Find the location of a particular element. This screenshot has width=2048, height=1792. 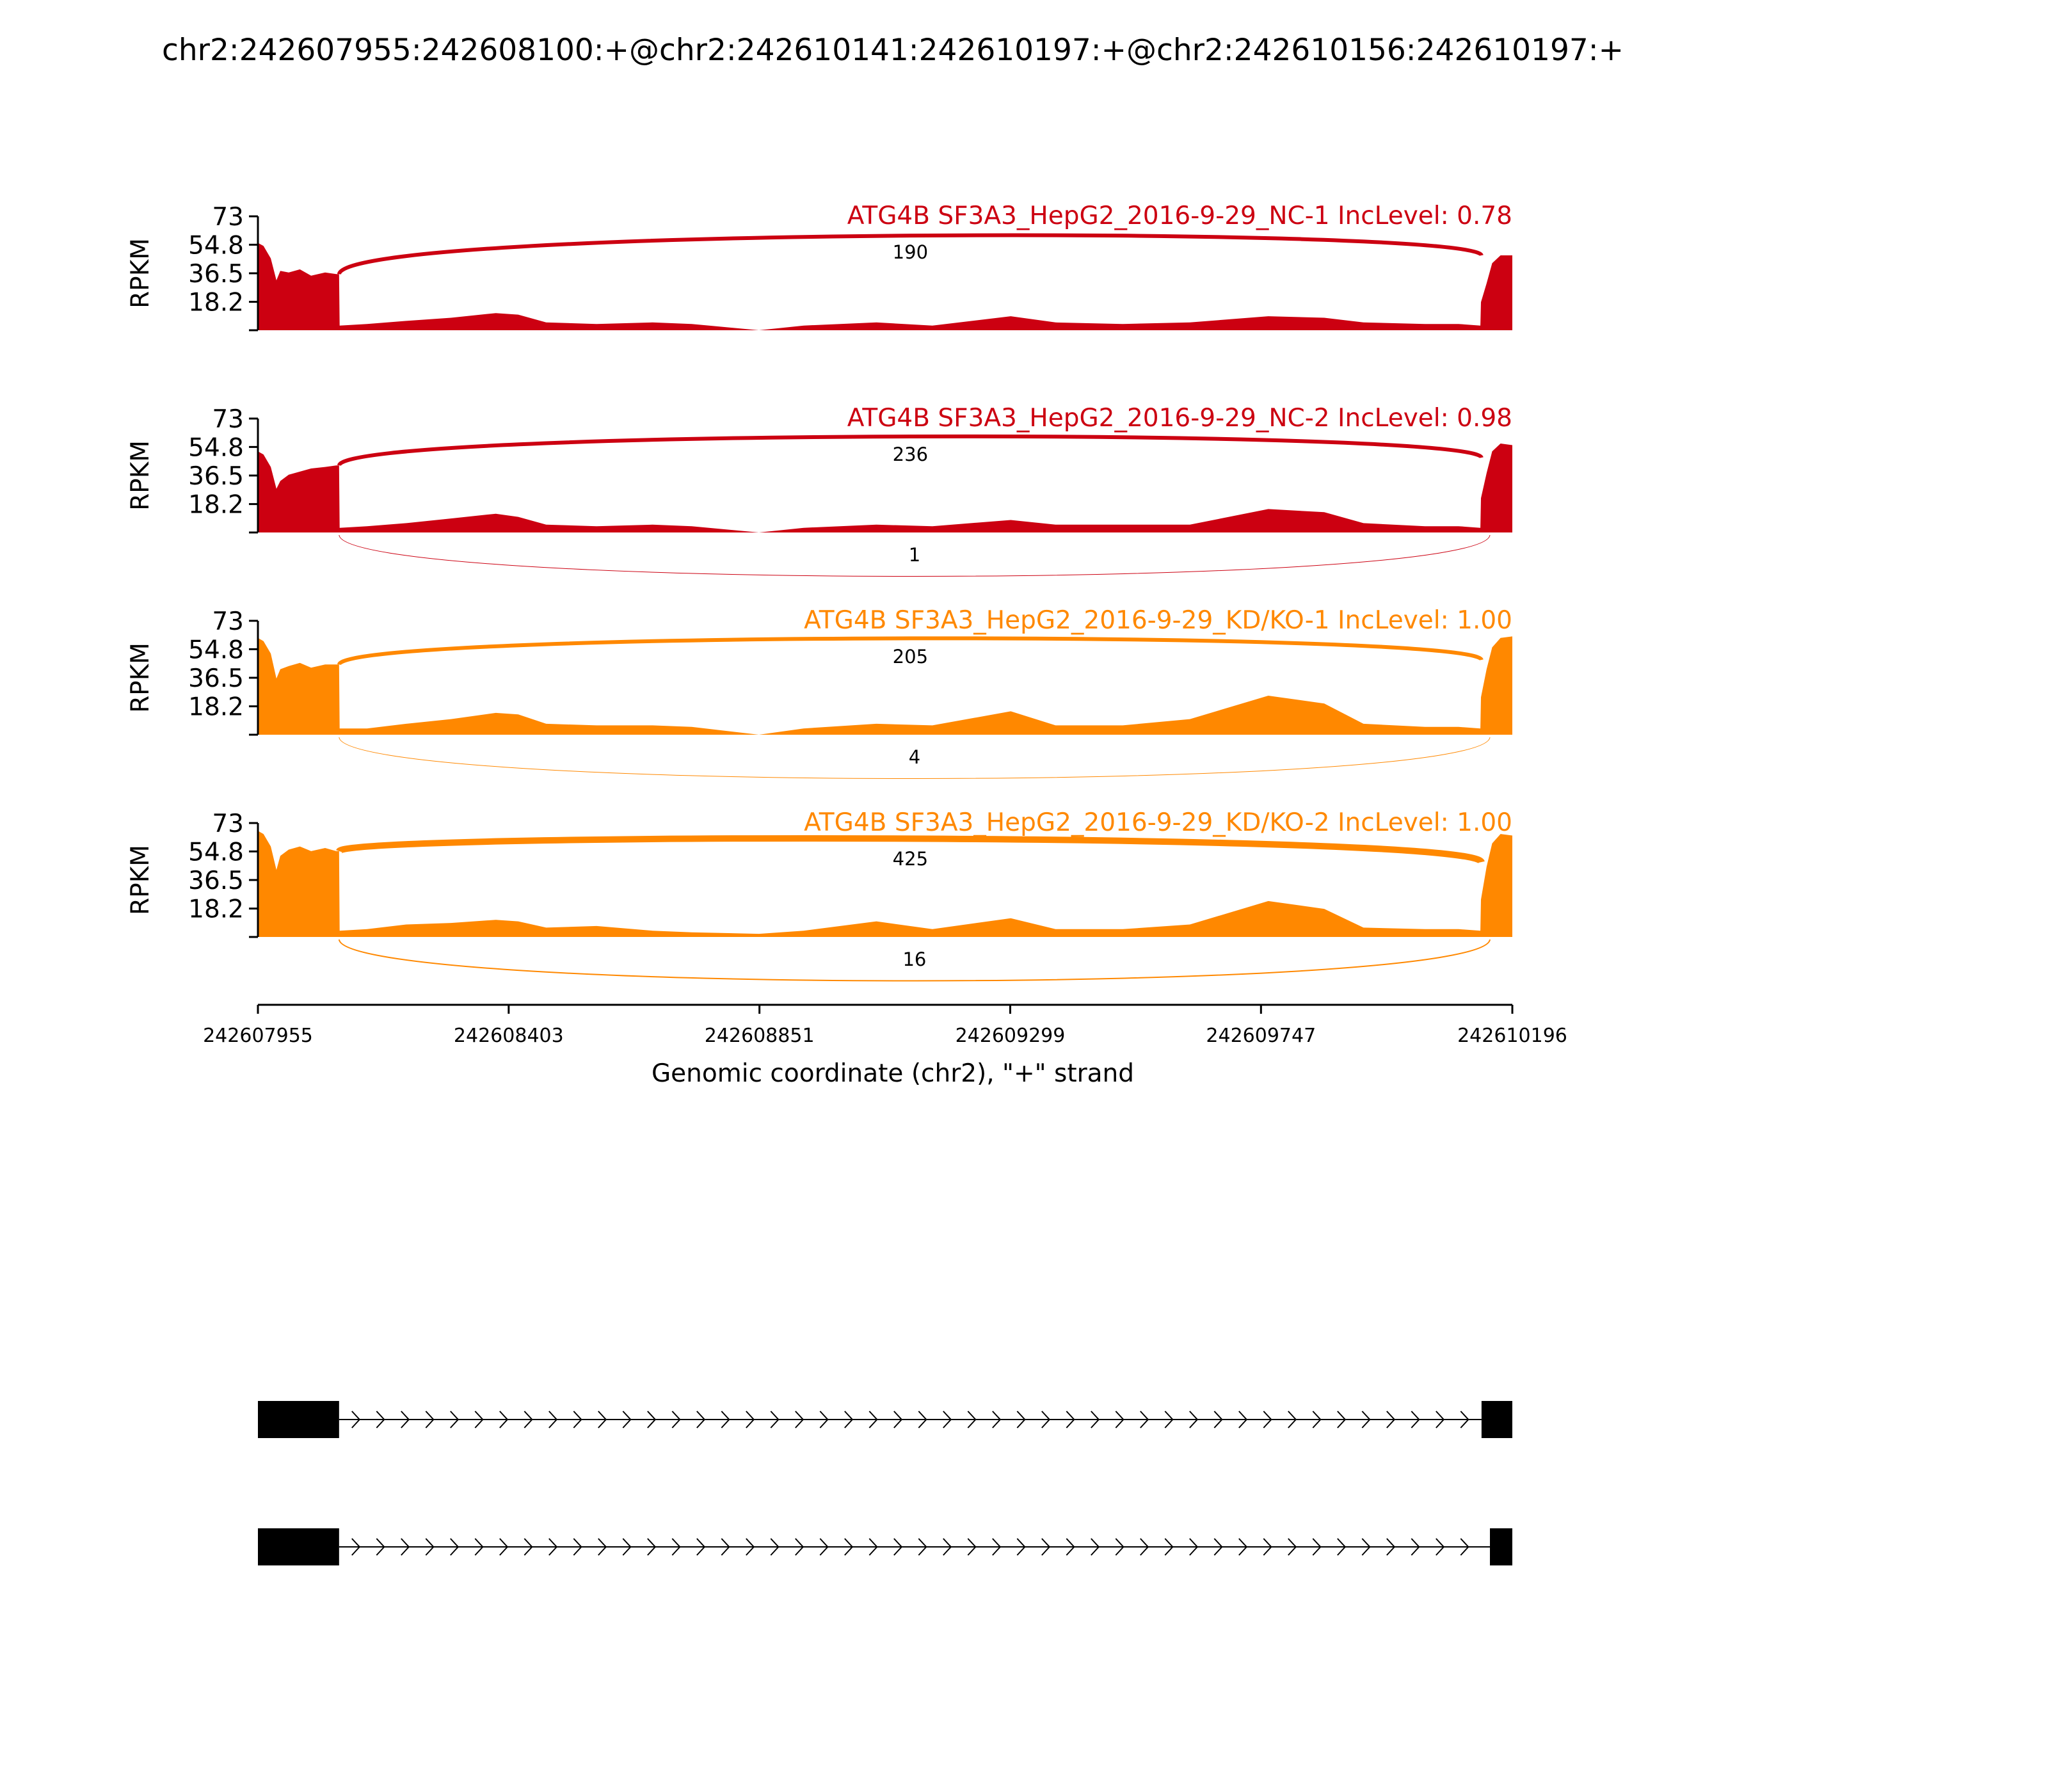

x-tick-label: 242610196 is located at coordinates (1512, 1036).